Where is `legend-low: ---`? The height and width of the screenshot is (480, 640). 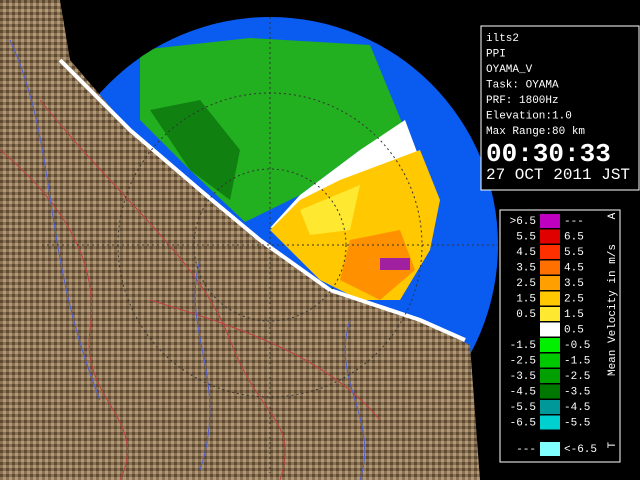 legend-low: --- is located at coordinates (526, 450).